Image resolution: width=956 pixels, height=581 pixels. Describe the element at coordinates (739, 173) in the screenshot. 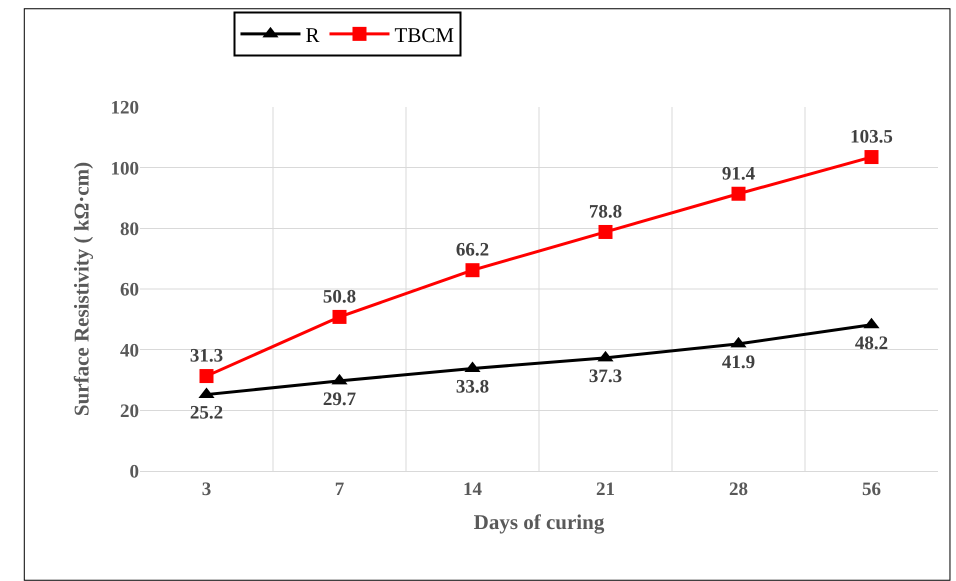

I see `data-label: 91.4` at that location.